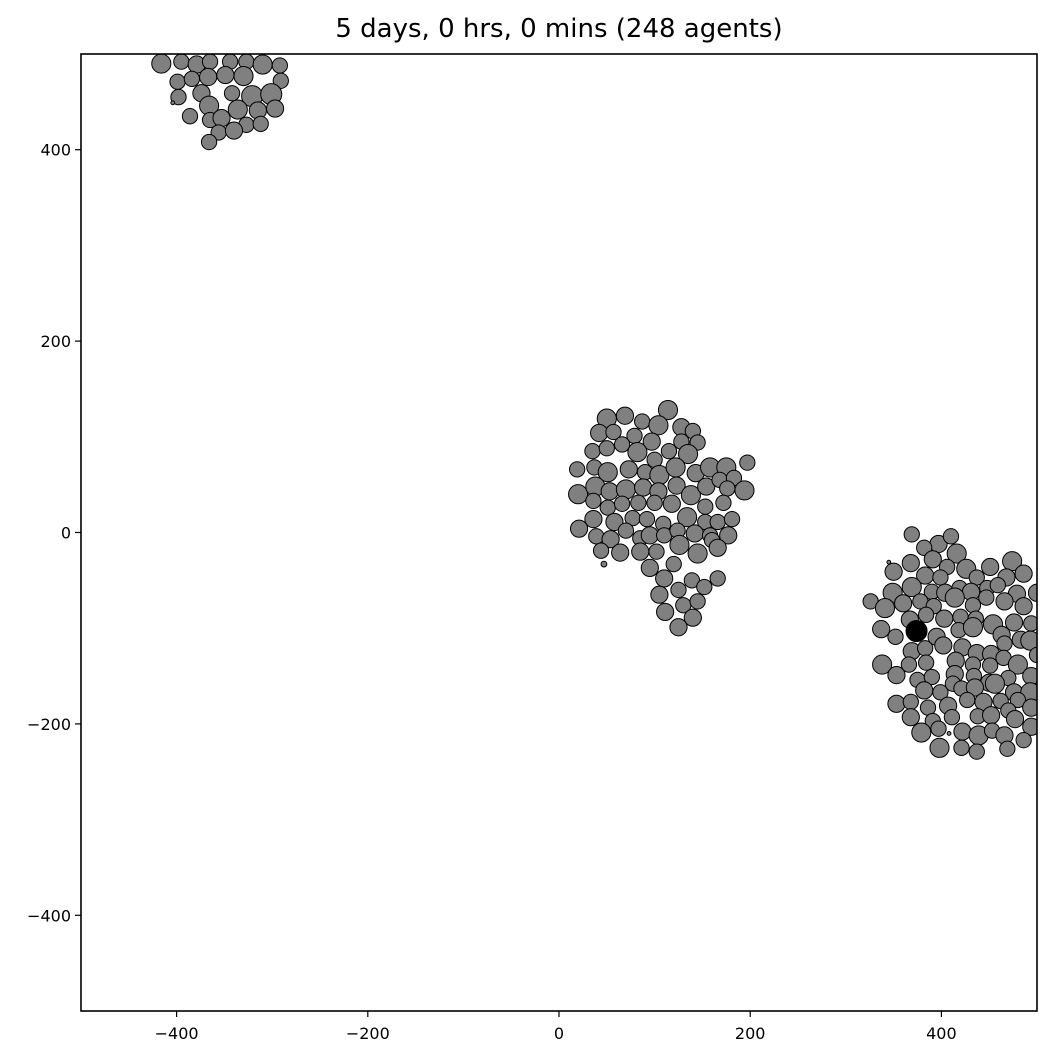 This screenshot has height=1060, width=1060. What do you see at coordinates (54, 533) in the screenshot?
I see `y-axis: −400 −200 0 200 400` at bounding box center [54, 533].